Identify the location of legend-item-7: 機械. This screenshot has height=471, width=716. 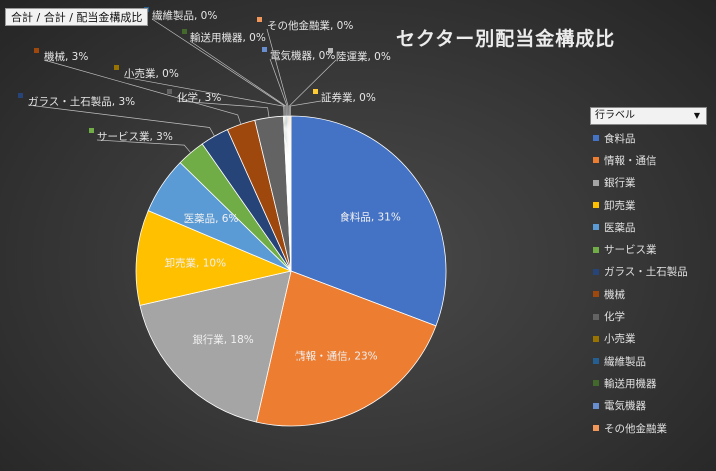
(653, 294).